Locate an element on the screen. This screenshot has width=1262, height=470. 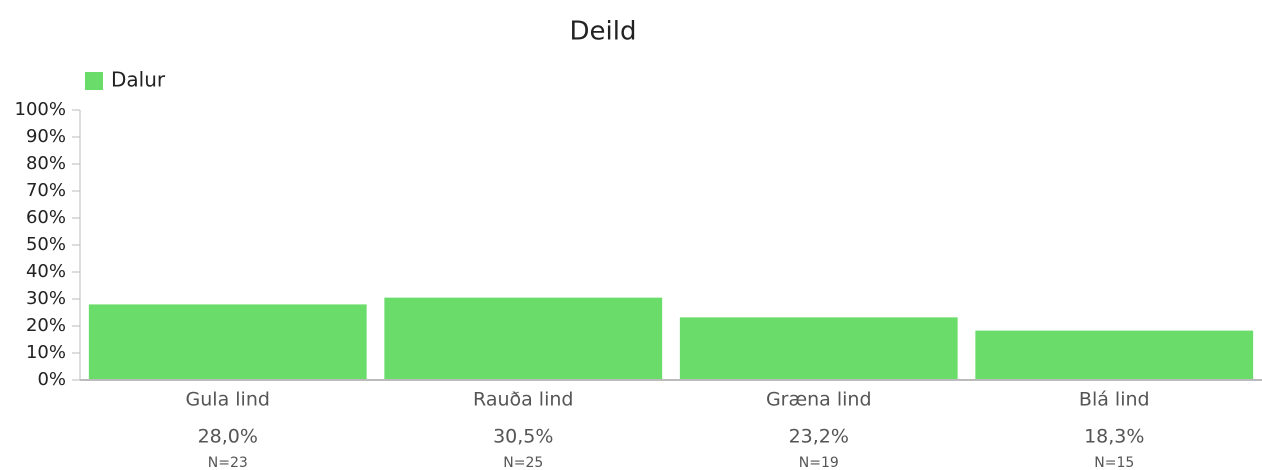
x-tick-label: Gula lind is located at coordinates (228, 400).